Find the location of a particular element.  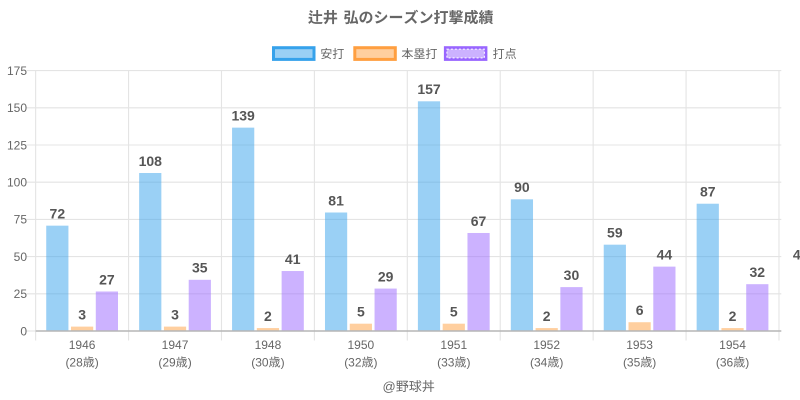

svg-text: 35 is located at coordinates (200, 268).